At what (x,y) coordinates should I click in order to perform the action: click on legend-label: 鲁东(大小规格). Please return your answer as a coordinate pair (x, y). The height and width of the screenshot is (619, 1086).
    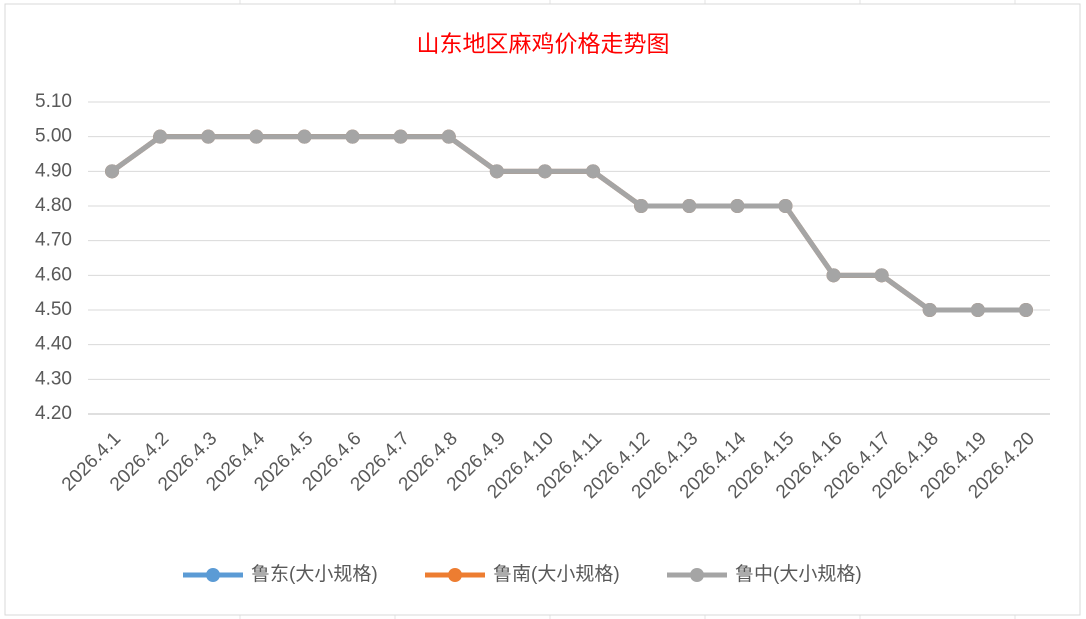
    Looking at the image, I should click on (314, 574).